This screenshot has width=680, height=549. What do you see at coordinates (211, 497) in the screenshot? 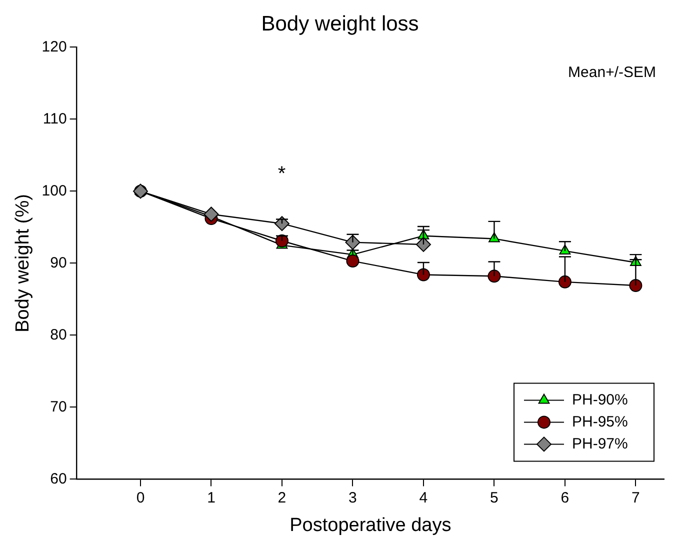
I see `x-tick-label: 1` at bounding box center [211, 497].